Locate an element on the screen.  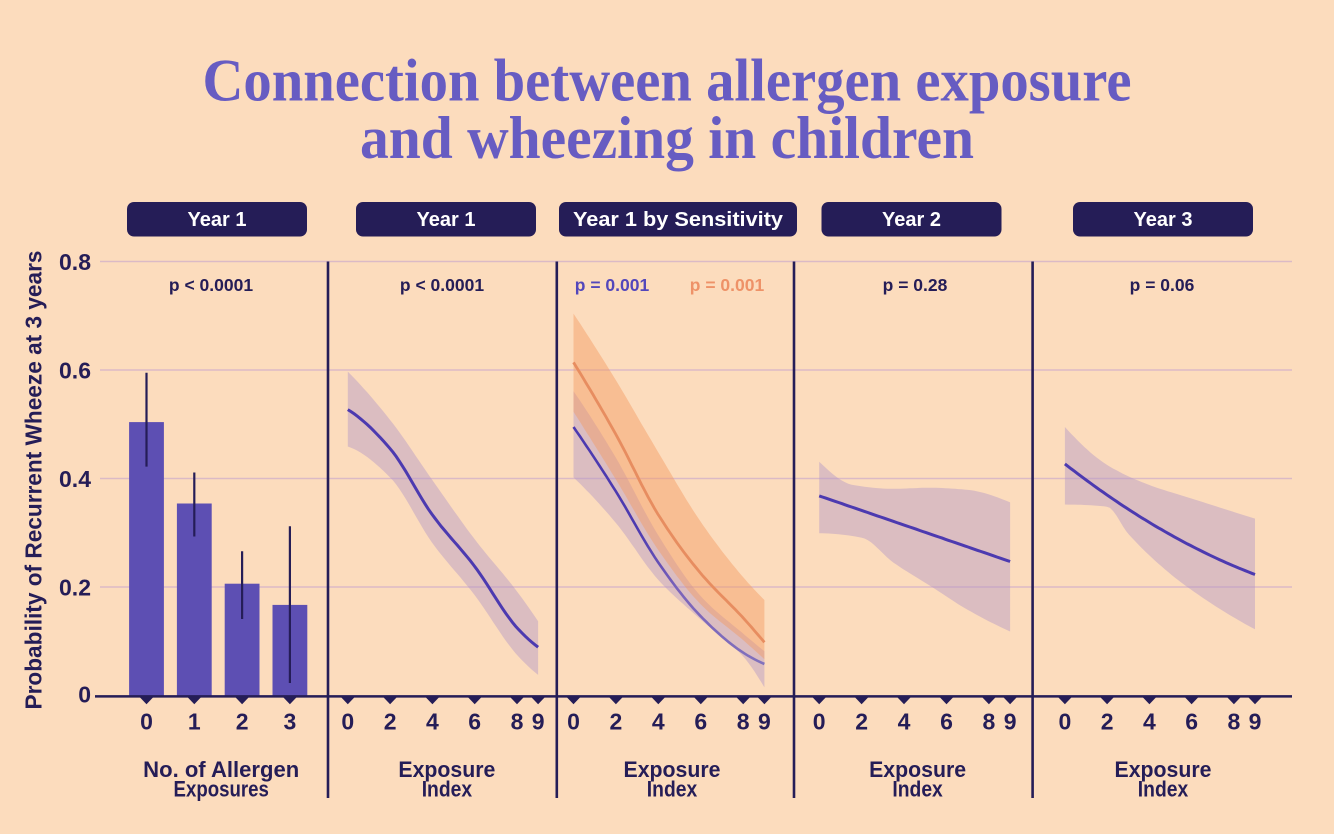
svg-text:Connection between allergen ex: Connection between allergen exposure is located at coordinates (667, 81).